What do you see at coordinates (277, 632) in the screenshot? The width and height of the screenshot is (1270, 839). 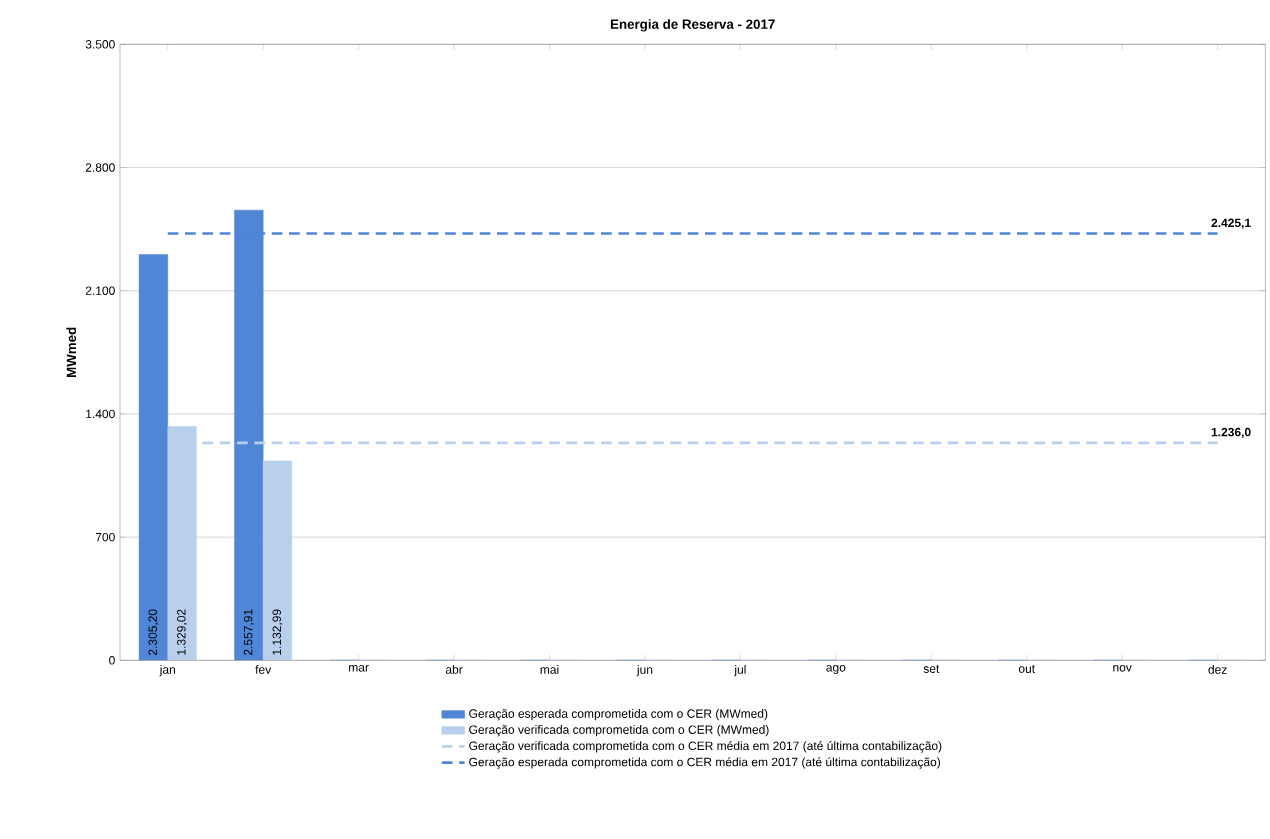 I see `data-label: 1.132,99` at bounding box center [277, 632].